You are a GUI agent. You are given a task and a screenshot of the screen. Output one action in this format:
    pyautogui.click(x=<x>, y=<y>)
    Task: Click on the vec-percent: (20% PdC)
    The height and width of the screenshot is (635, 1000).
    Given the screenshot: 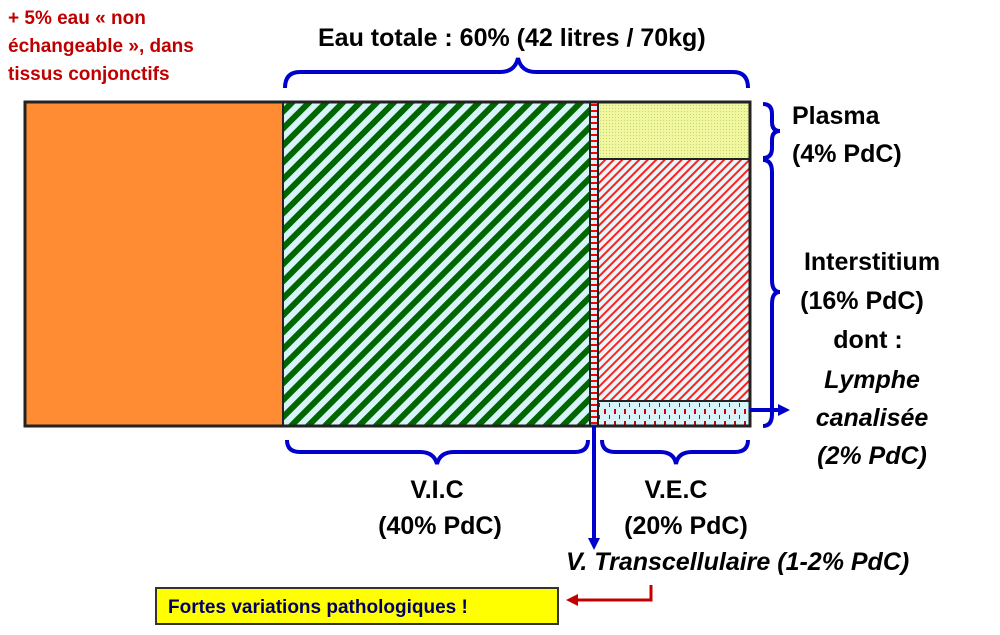 What is the action you would take?
    pyautogui.click(x=686, y=526)
    